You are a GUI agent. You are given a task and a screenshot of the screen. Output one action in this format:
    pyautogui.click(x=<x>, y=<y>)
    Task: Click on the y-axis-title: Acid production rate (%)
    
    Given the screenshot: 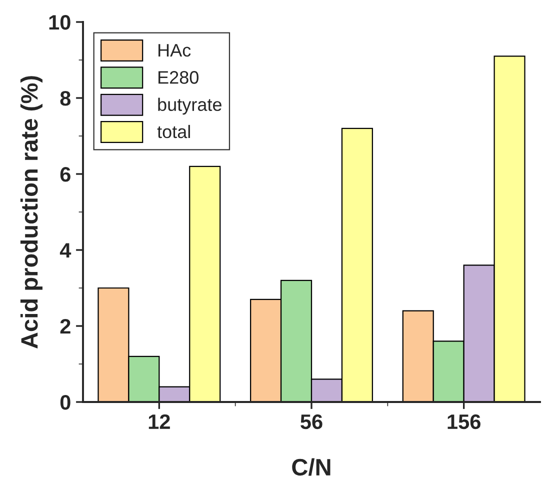 What is the action you would take?
    pyautogui.click(x=31, y=212)
    